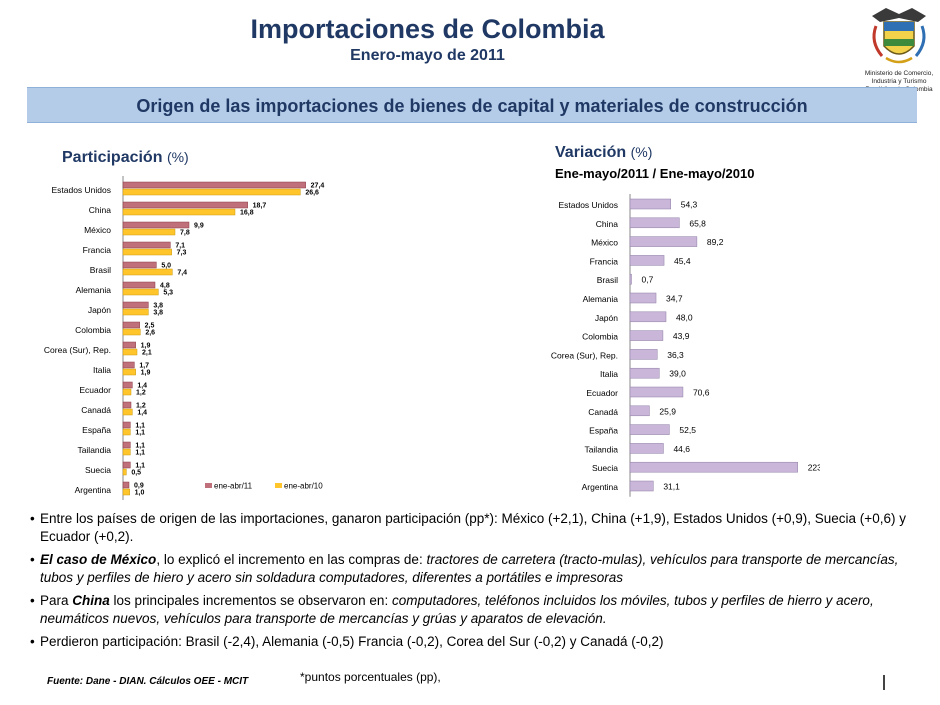 The image size is (940, 705). What do you see at coordinates (427, 29) in the screenshot?
I see `page-title: Importaciones de Colombia` at bounding box center [427, 29].